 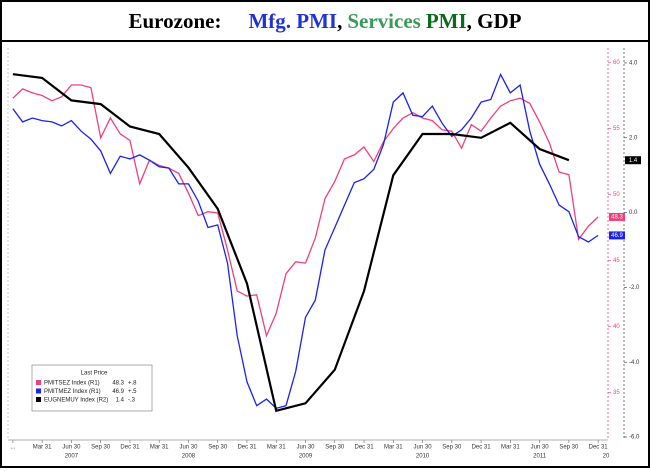 I want to click on chart-title: Eurozone: Mfg. PMI , Services PMI , GDP, so click(x=325, y=22).